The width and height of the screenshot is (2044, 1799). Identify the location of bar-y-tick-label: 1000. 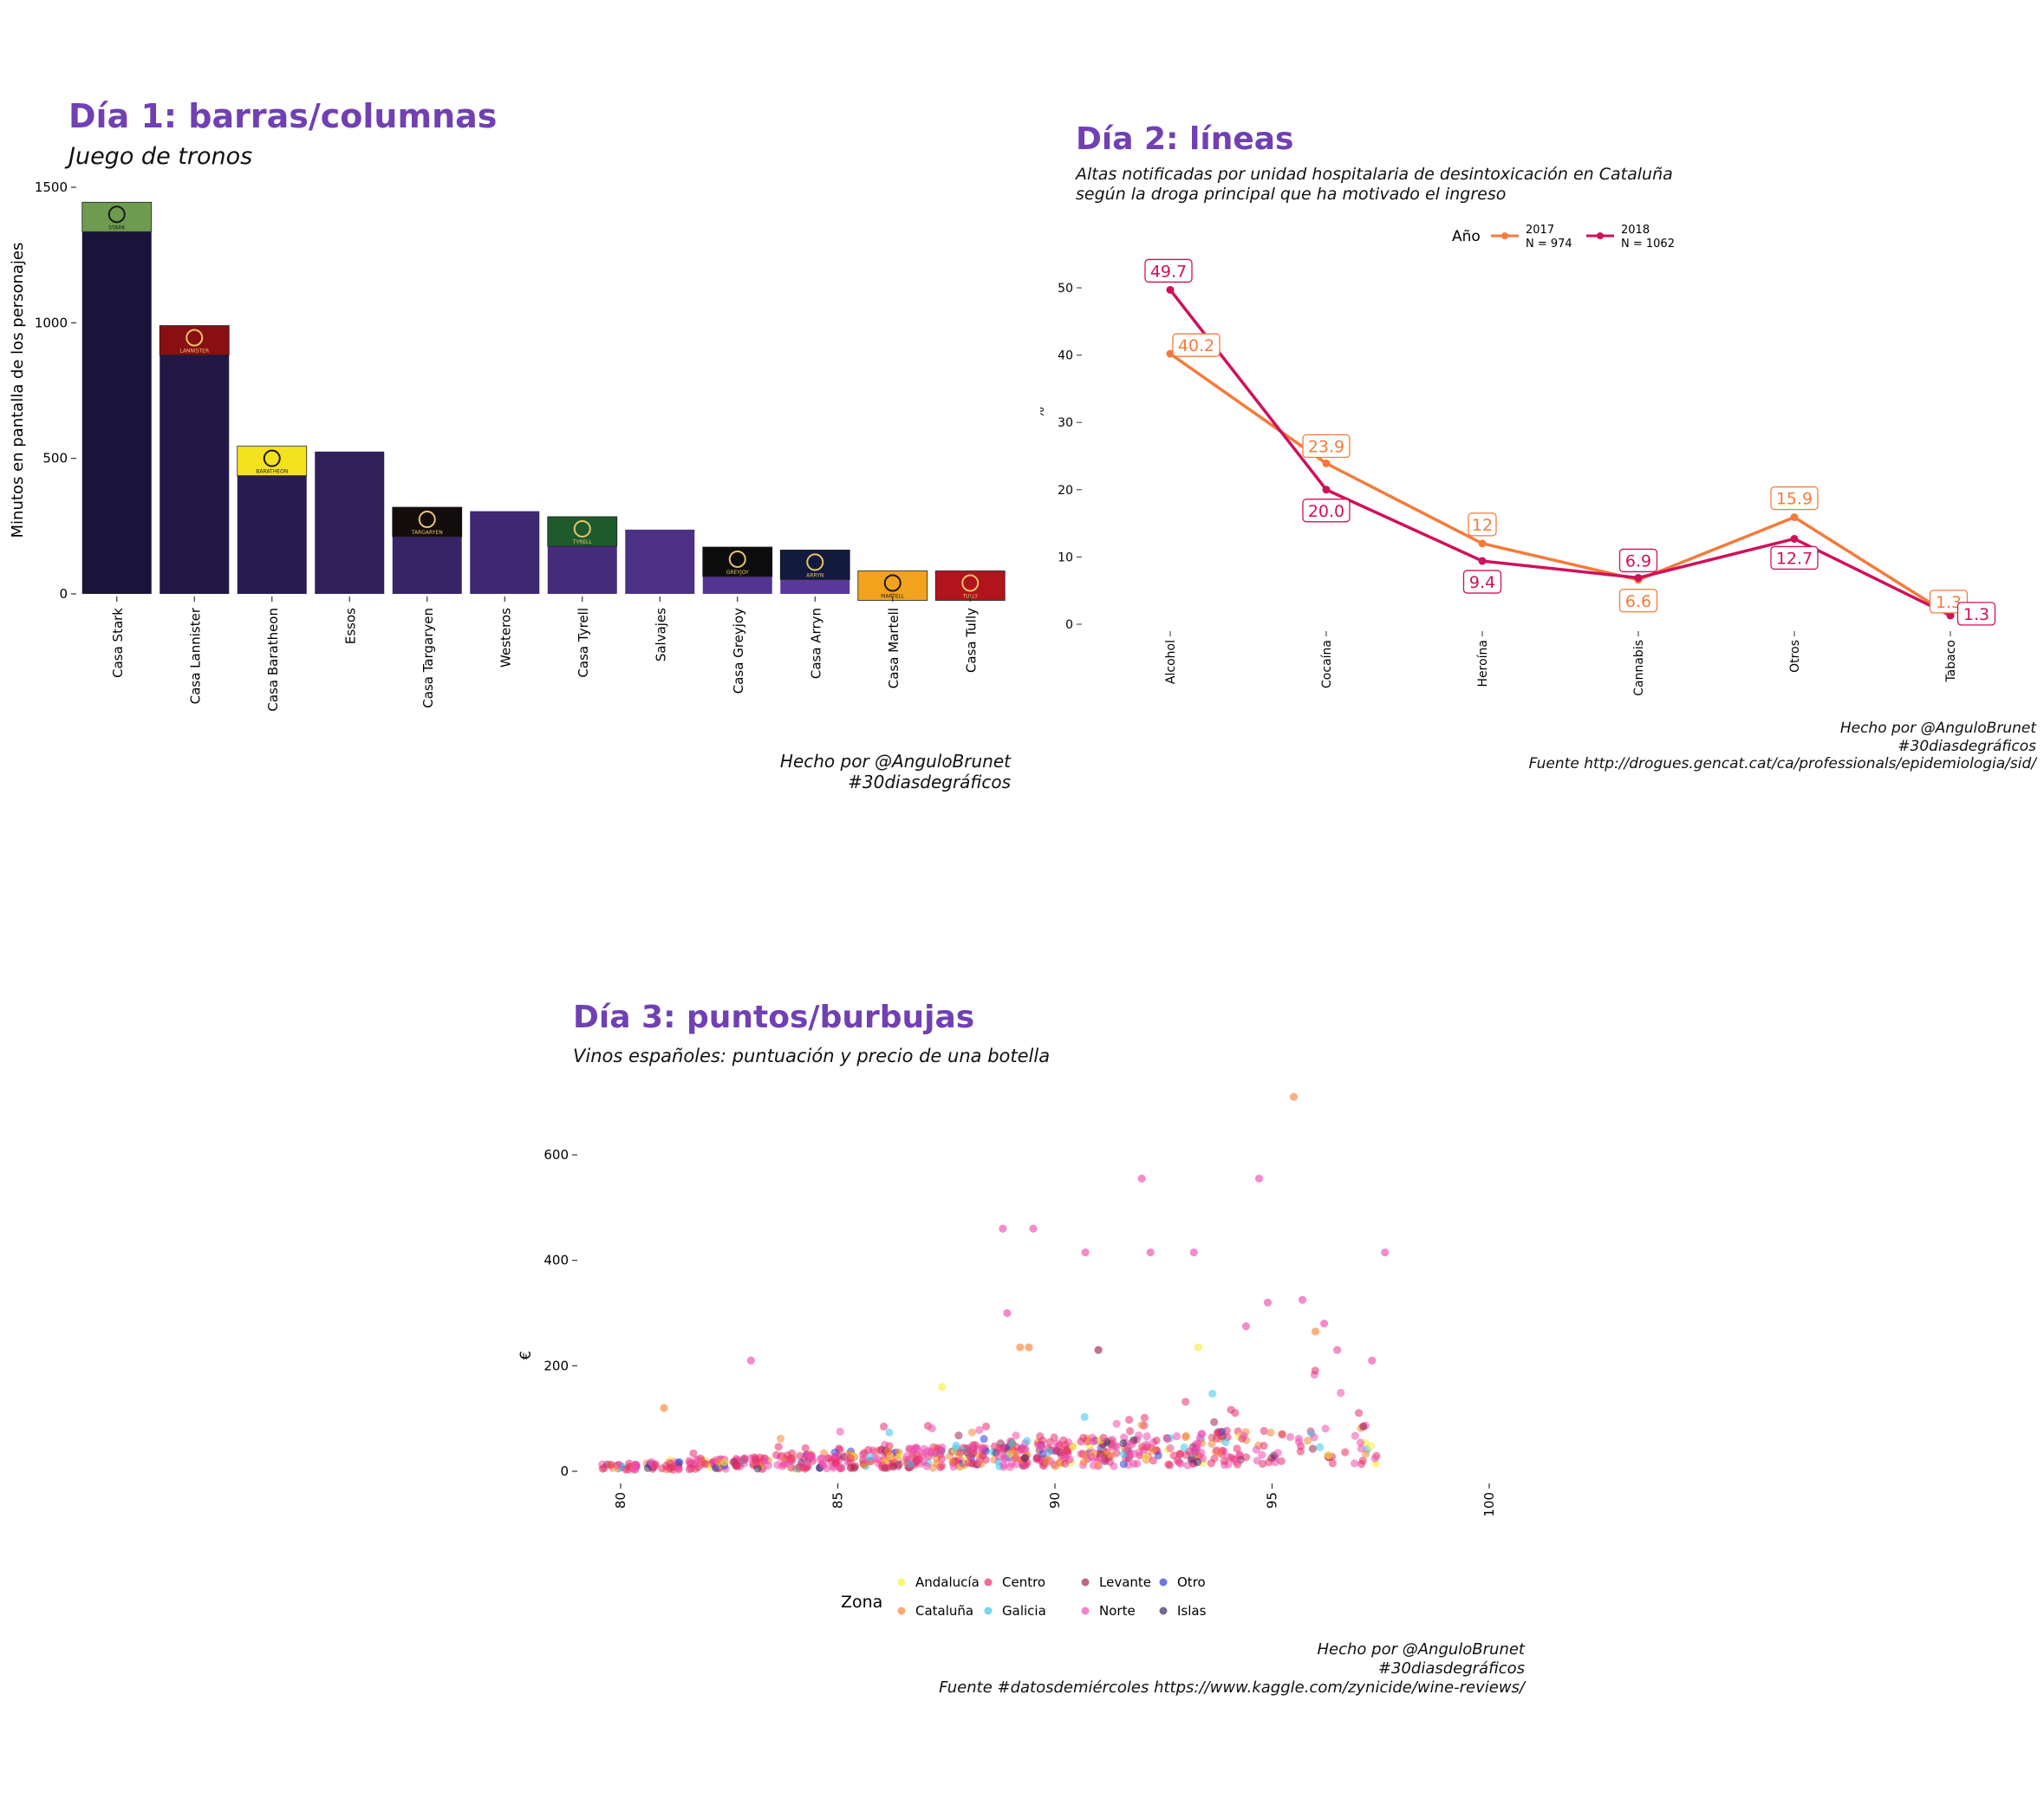
(51, 322).